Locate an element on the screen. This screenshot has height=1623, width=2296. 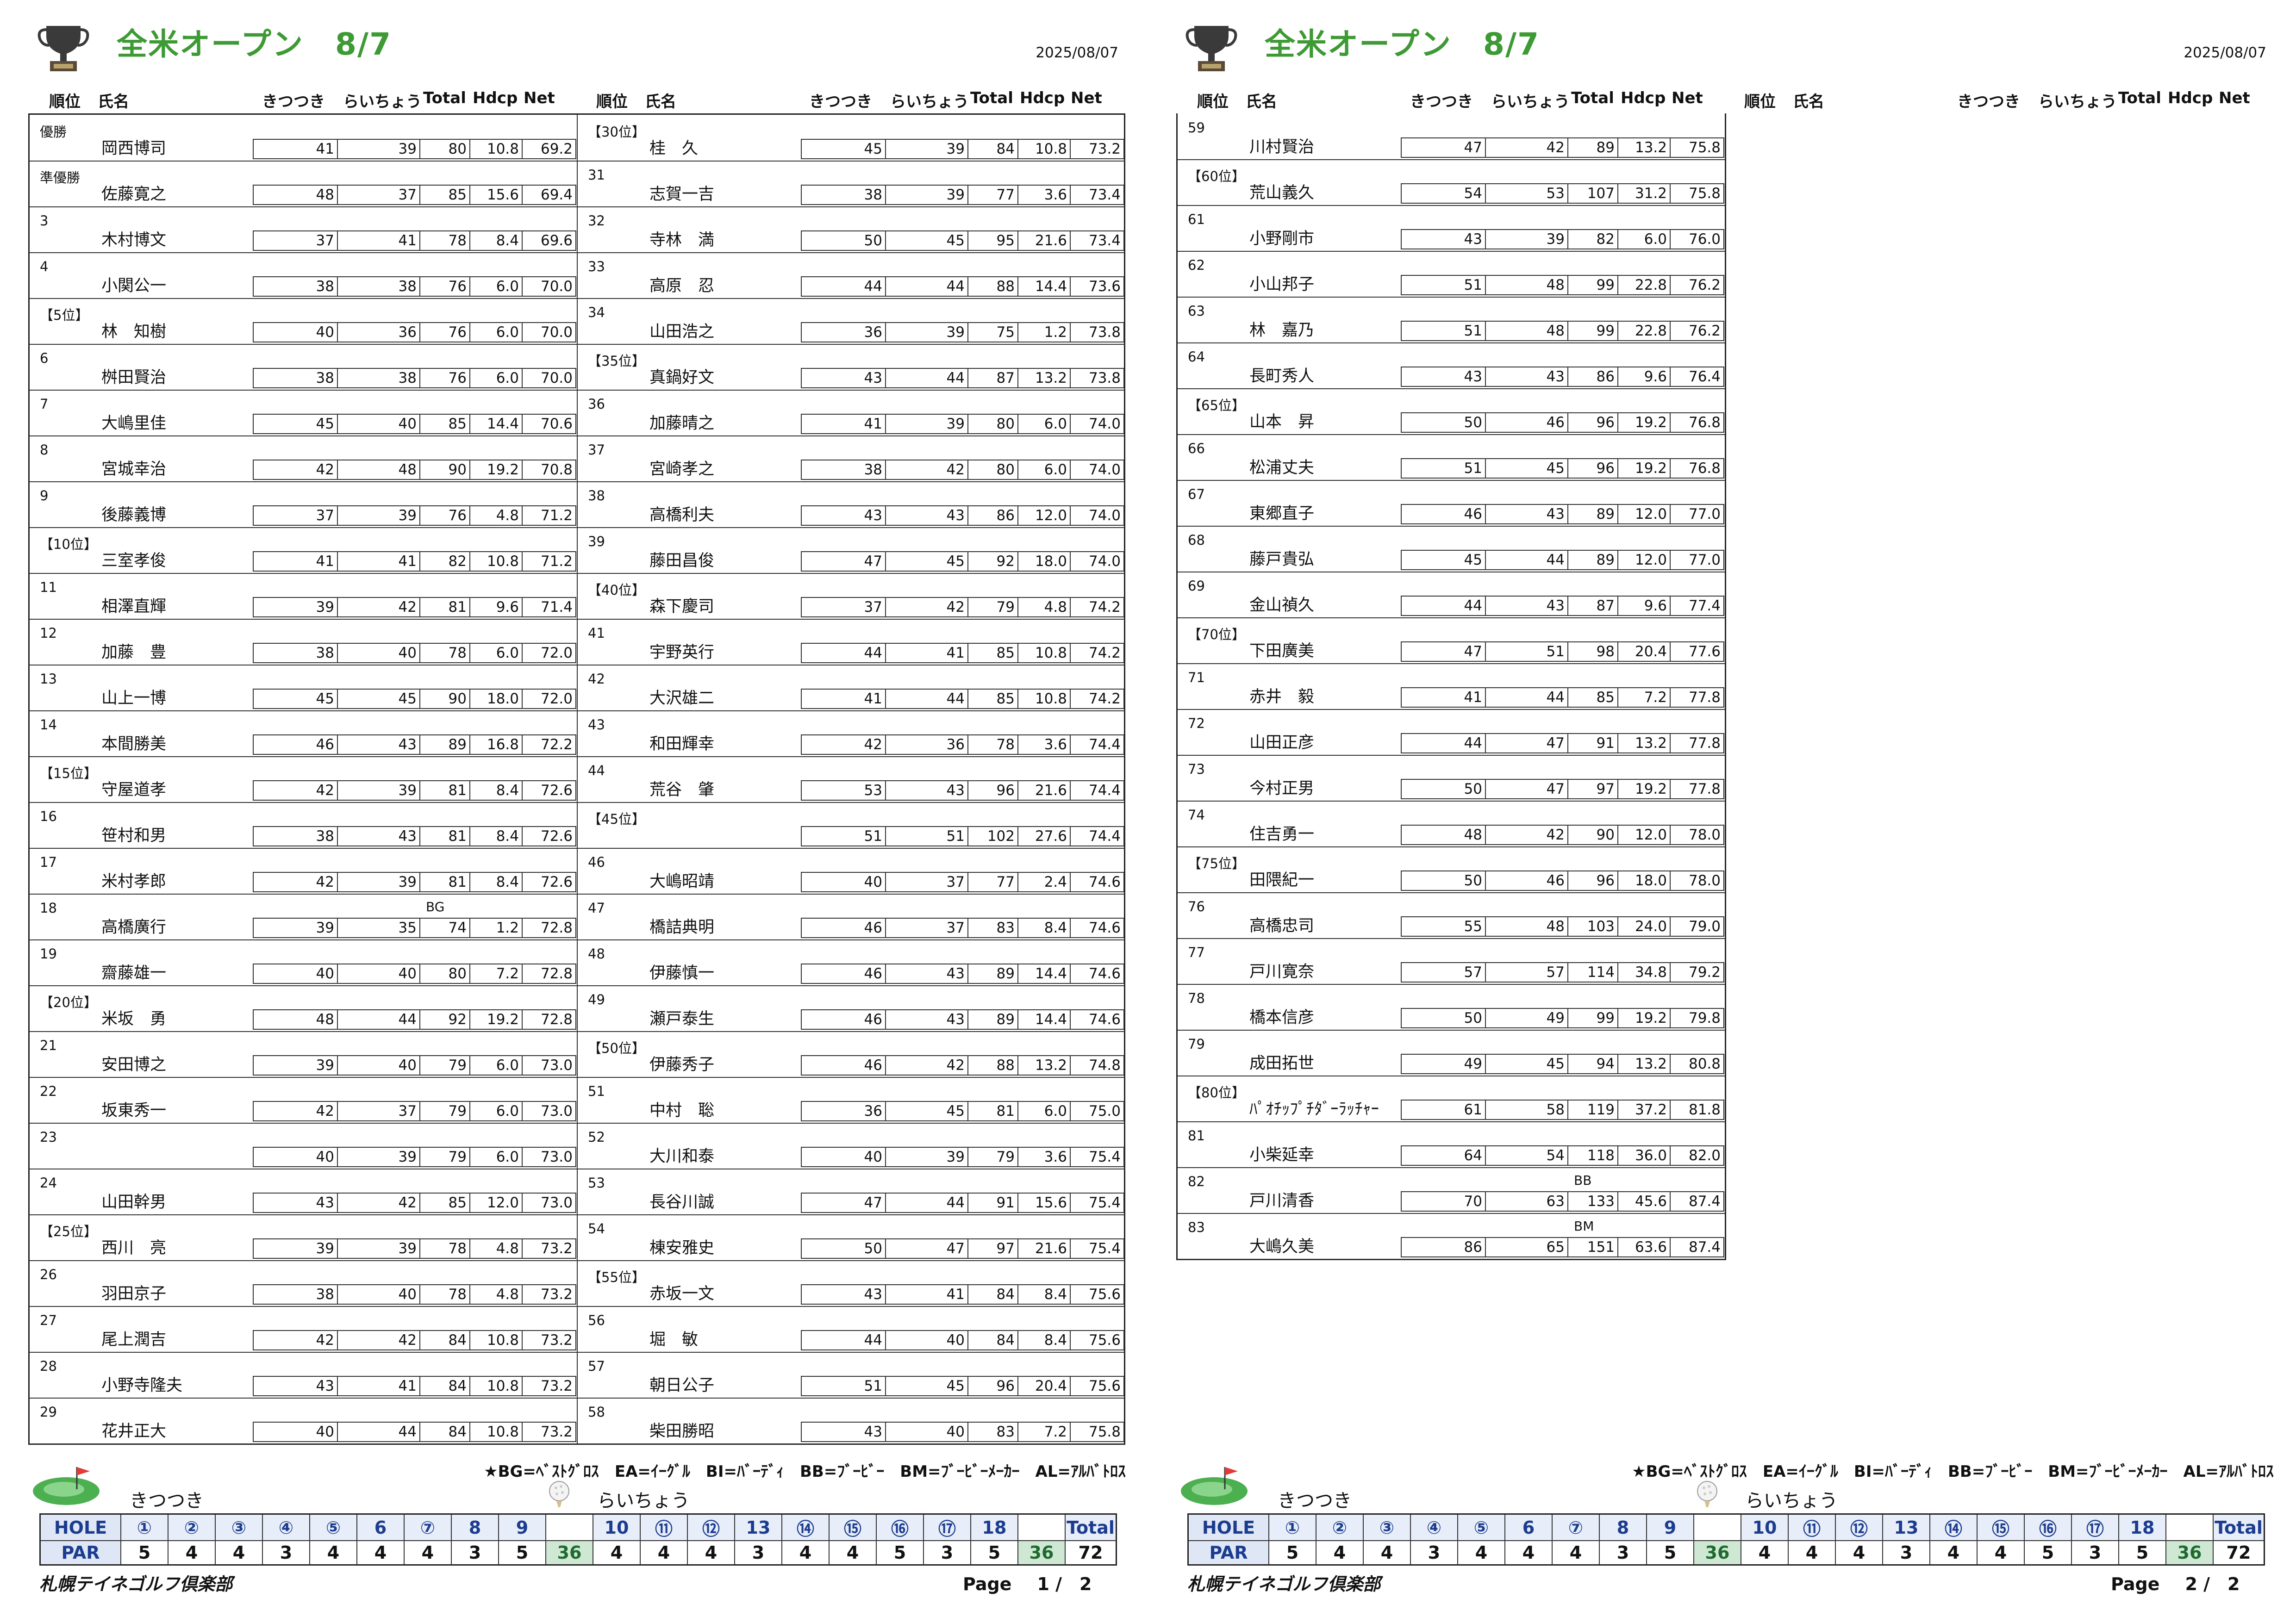
total-label: Total is located at coordinates (1091, 1527).